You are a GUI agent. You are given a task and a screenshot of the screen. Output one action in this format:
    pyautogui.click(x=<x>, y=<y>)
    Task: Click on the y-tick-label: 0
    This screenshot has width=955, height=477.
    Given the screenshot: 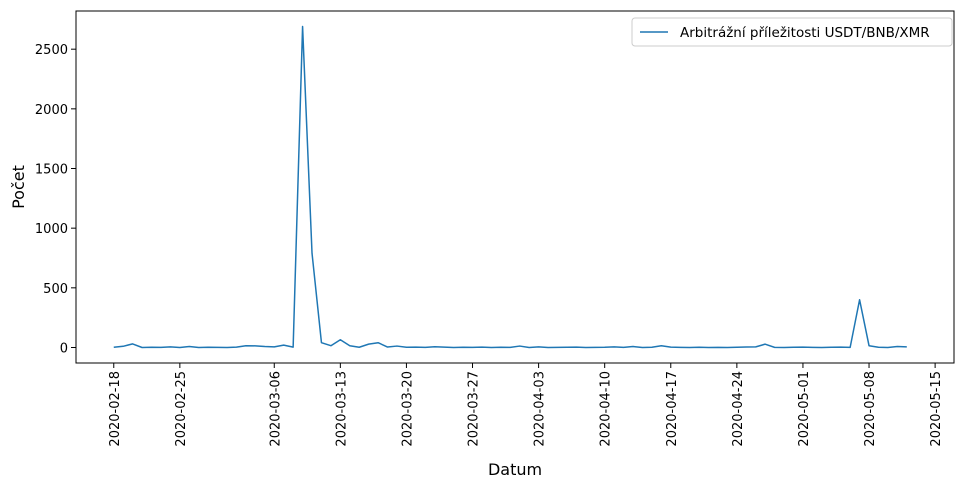 What is the action you would take?
    pyautogui.click(x=64, y=348)
    